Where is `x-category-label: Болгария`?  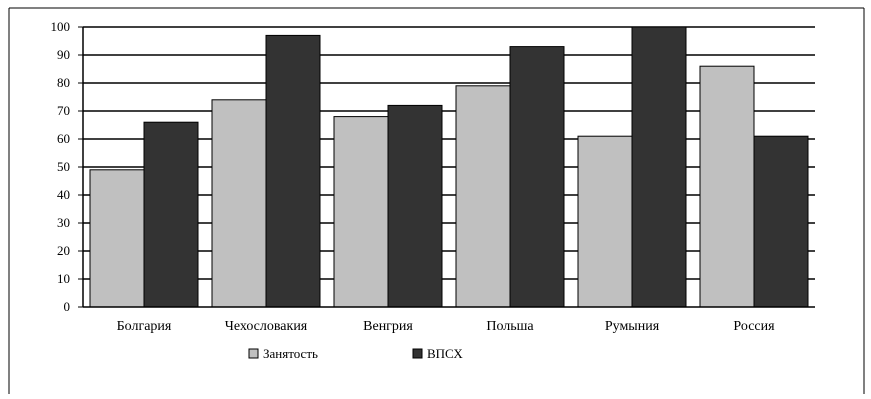 x-category-label: Болгария is located at coordinates (144, 326).